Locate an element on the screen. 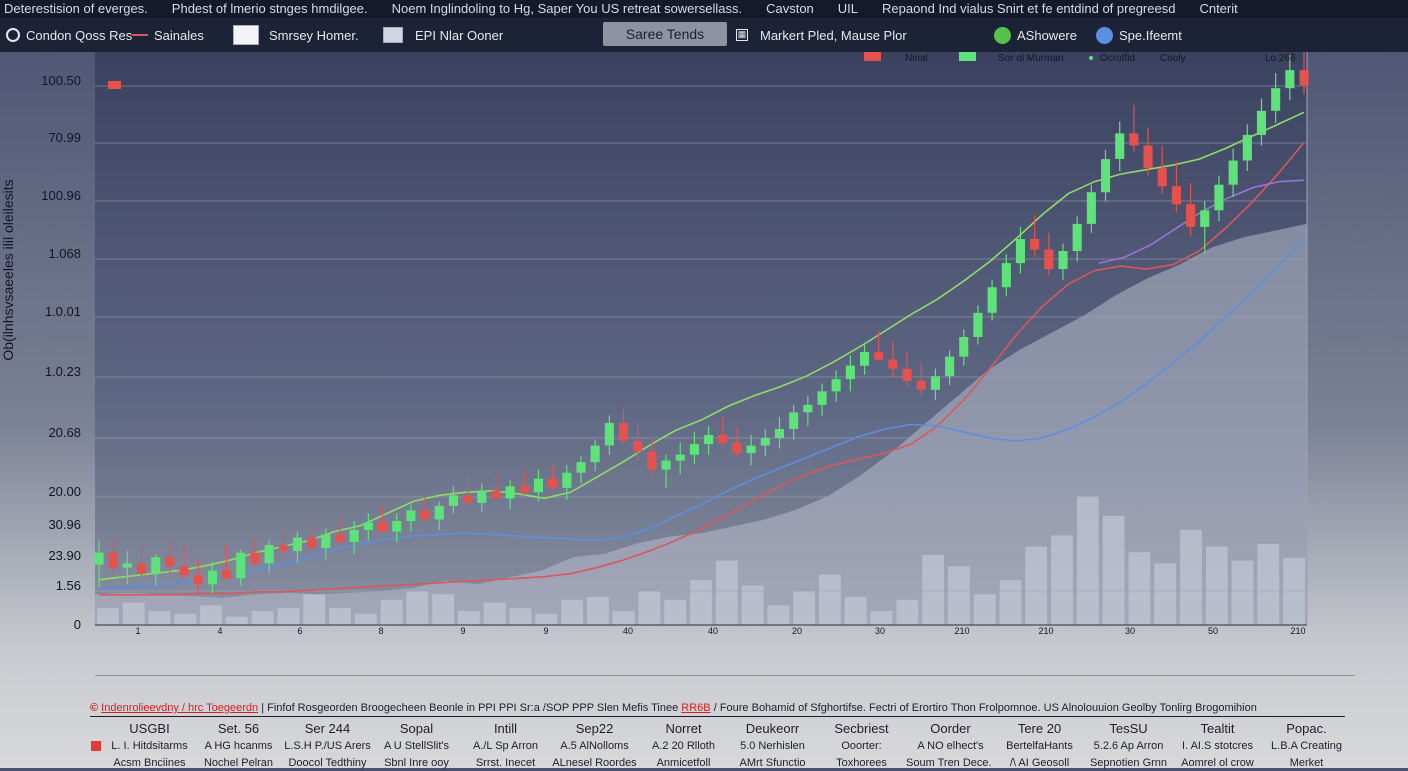  table-header: Oorder is located at coordinates (950, 728).